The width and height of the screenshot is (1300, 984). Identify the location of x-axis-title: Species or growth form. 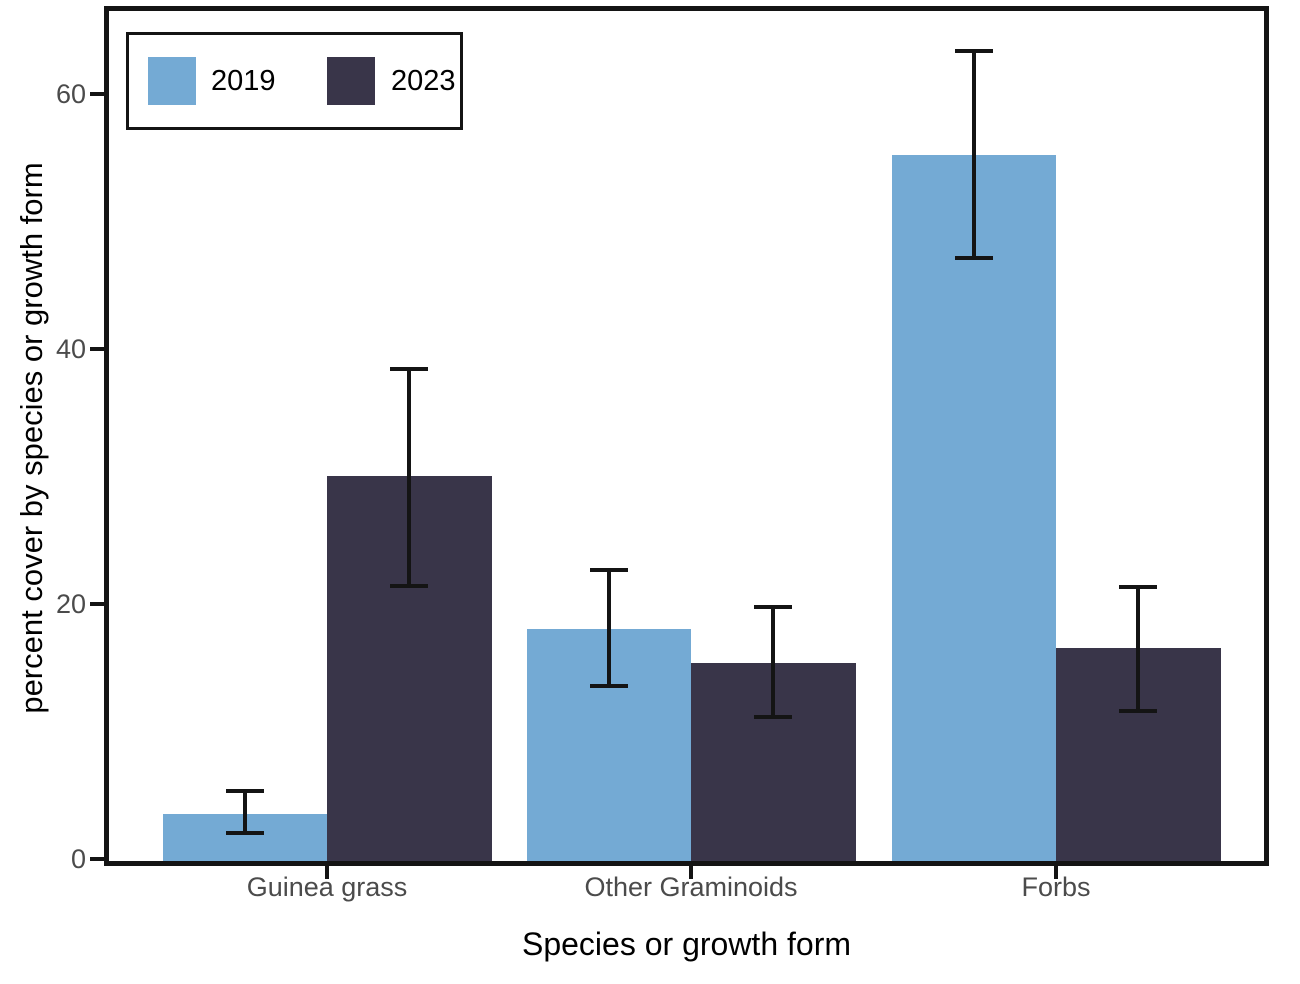
(686, 944).